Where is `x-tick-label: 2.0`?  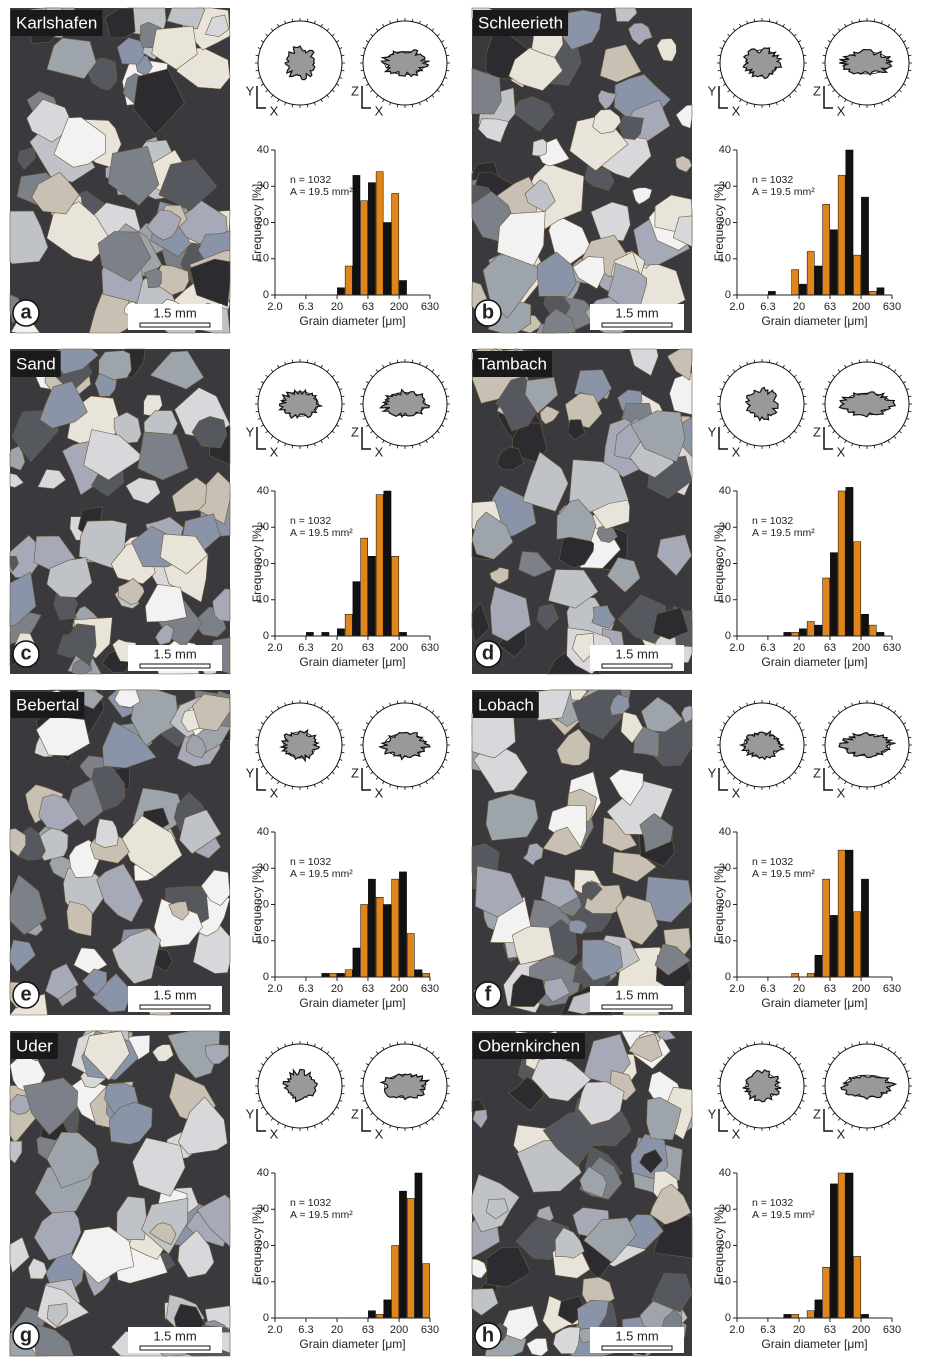
x-tick-label: 2.0 is located at coordinates (274, 307).